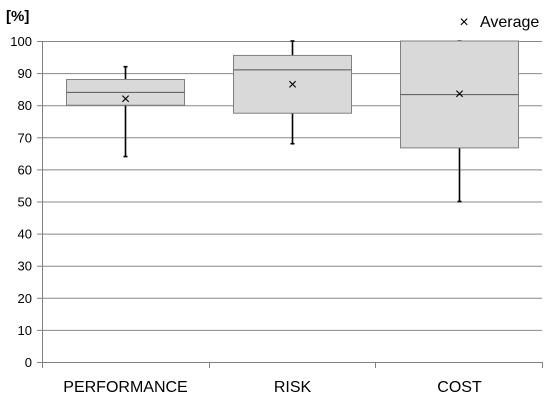 The width and height of the screenshot is (550, 402). Describe the element at coordinates (25, 266) in the screenshot. I see `y-tick-label-30: 30` at that location.